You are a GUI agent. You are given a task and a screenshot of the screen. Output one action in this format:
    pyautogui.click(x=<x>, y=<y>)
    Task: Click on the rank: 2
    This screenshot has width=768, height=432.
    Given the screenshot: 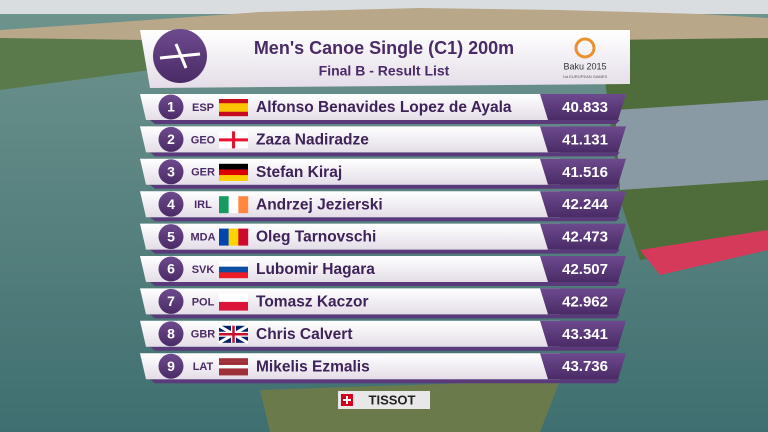 What is the action you would take?
    pyautogui.click(x=171, y=139)
    